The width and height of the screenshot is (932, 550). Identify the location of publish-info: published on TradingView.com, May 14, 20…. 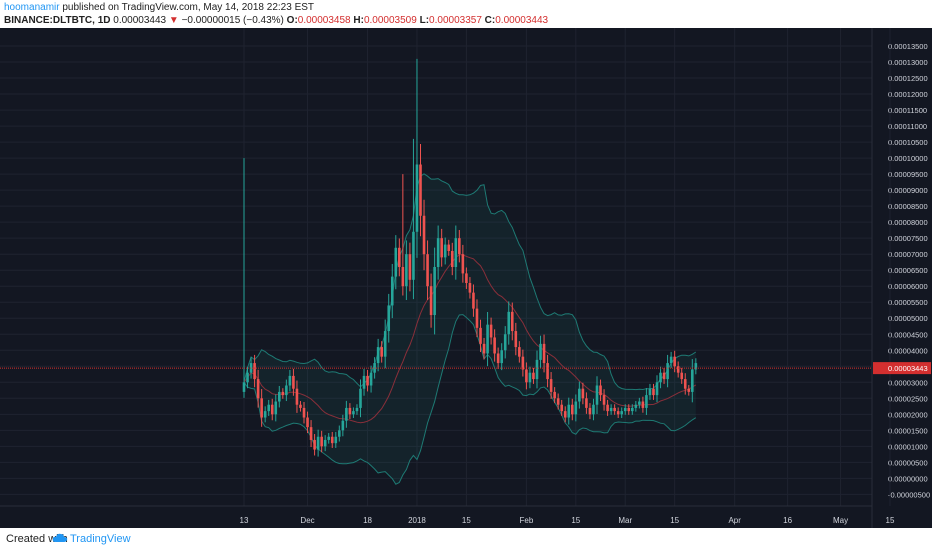
(187, 7).